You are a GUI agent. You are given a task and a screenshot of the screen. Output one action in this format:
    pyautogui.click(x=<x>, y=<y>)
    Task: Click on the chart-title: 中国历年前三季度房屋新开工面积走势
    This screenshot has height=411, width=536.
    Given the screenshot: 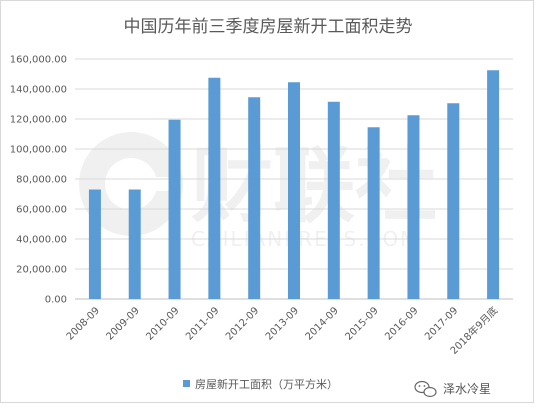 What is the action you would take?
    pyautogui.click(x=268, y=27)
    